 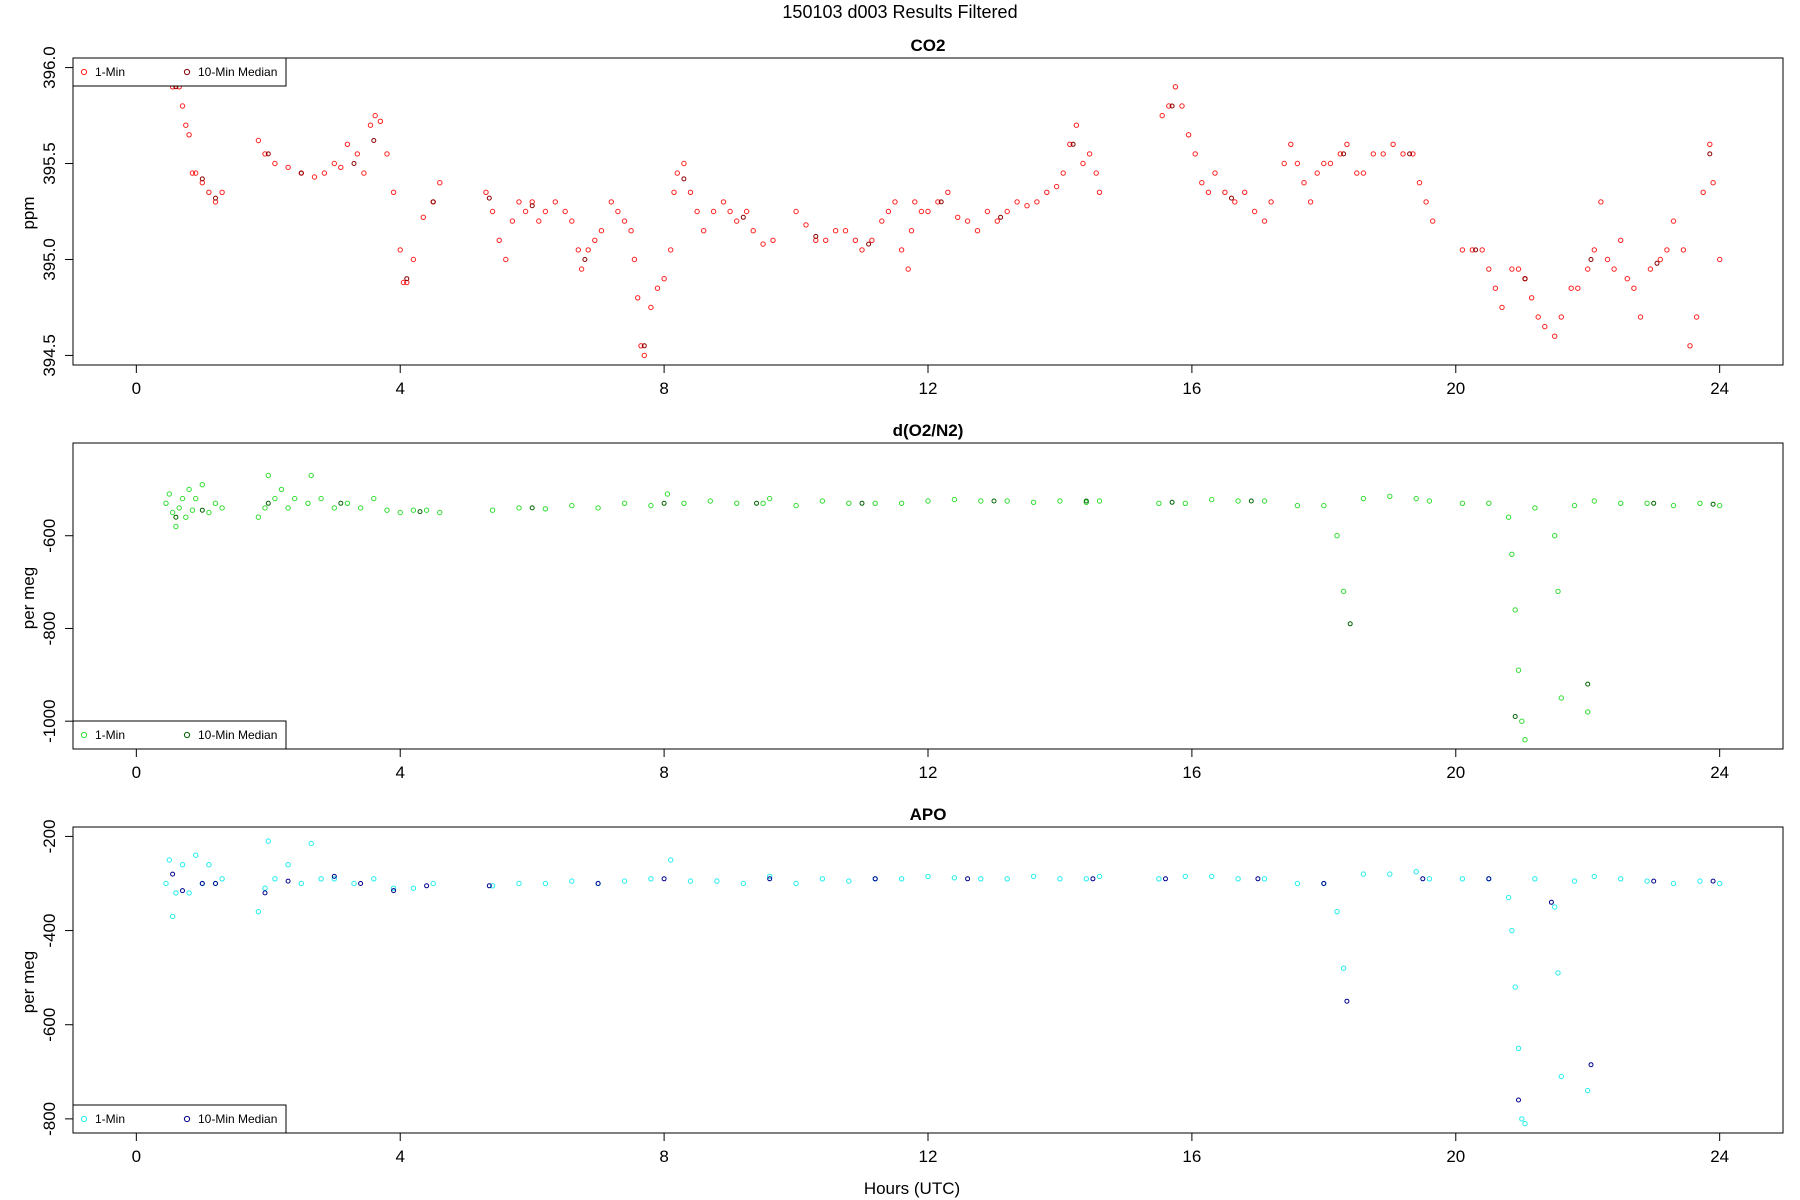 What do you see at coordinates (928, 1156) in the screenshot?
I see `apo-x-tick-label: 12` at bounding box center [928, 1156].